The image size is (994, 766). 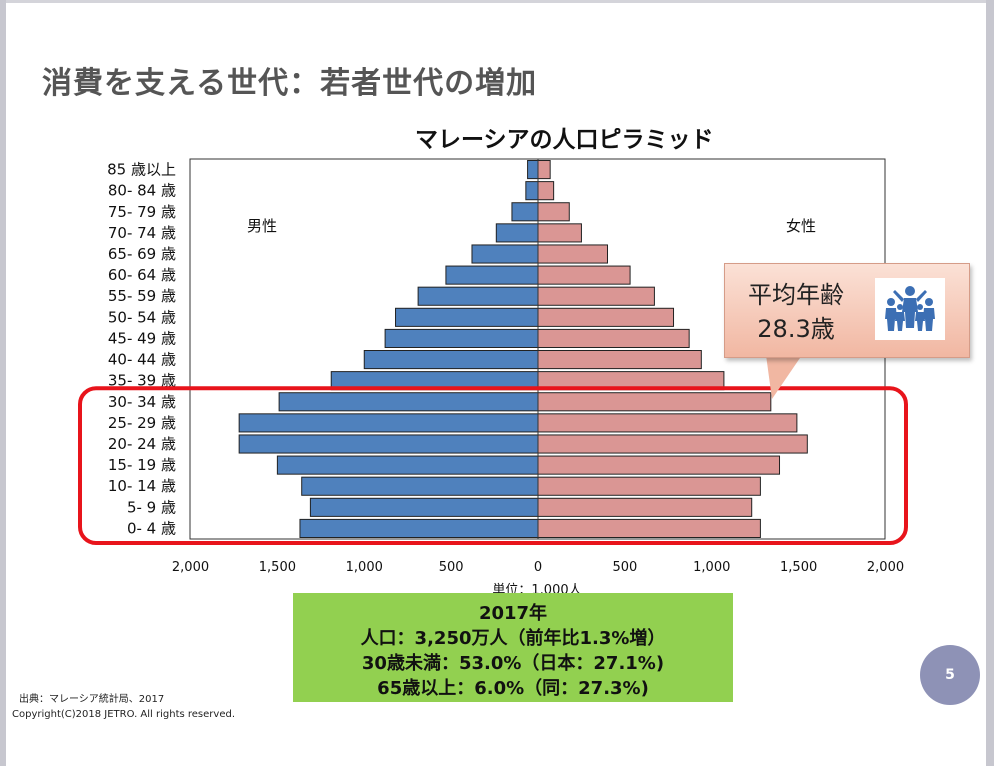 I want to click on age-group-label: 25- 29 歳, so click(x=142, y=423).